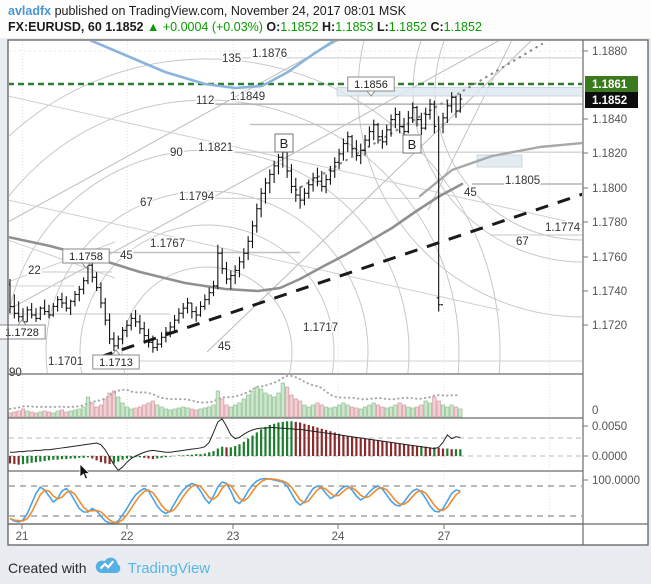  I want to click on bollinger-upper-band, so click(212, 65).